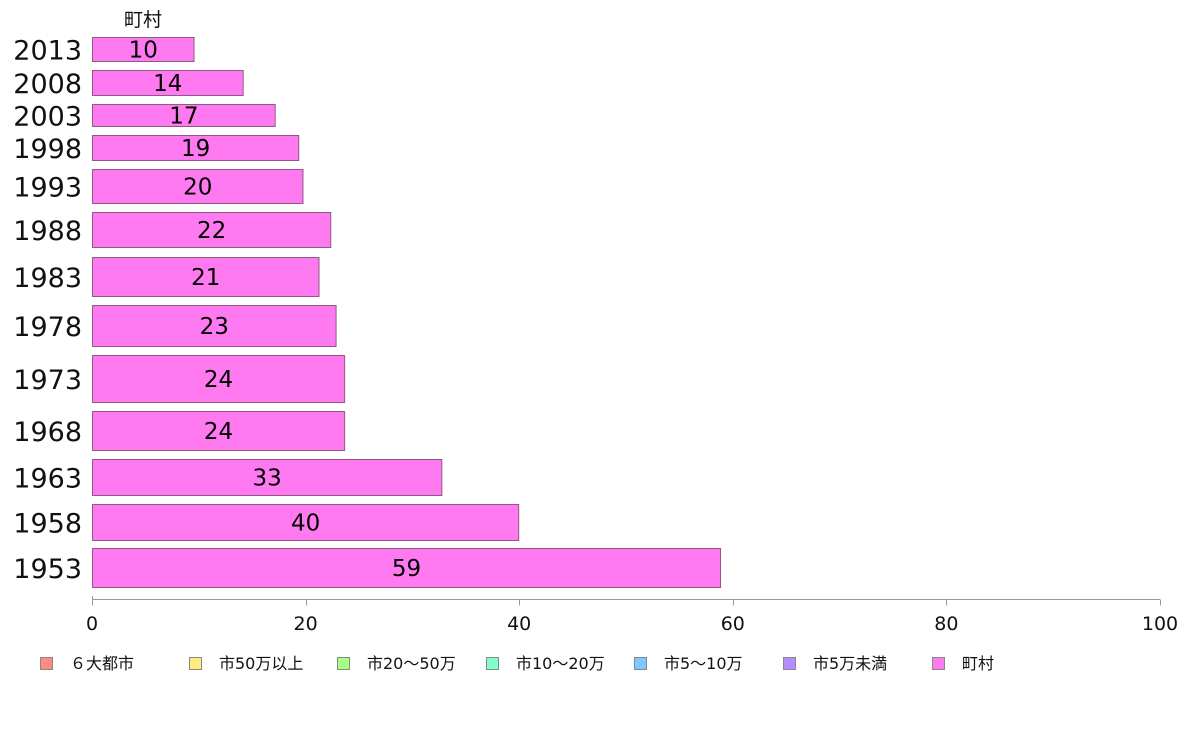 Image resolution: width=1188 pixels, height=736 pixels. I want to click on year-label-2003: 2003, so click(47, 117).